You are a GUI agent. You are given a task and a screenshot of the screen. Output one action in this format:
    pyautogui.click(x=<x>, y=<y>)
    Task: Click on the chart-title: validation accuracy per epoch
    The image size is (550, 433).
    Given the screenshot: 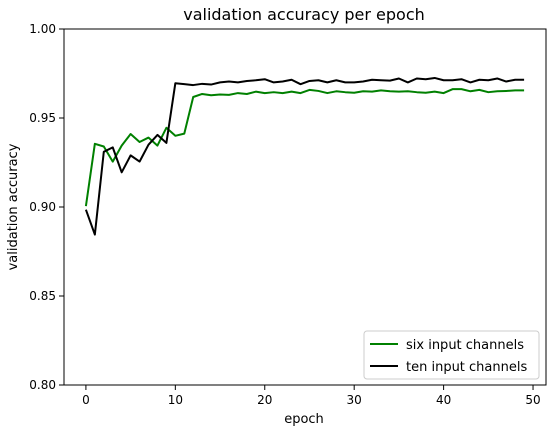 What is the action you would take?
    pyautogui.click(x=304, y=14)
    